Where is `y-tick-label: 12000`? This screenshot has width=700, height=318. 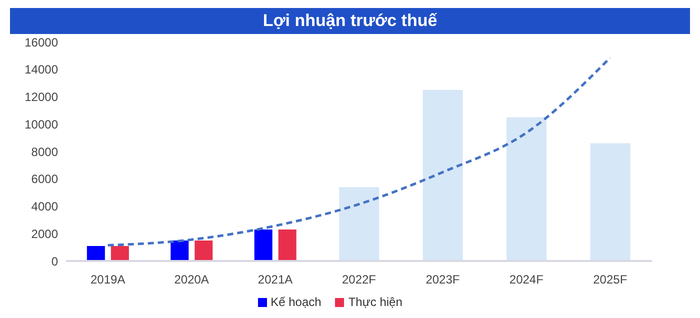 y-tick-label: 12000 is located at coordinates (41, 97).